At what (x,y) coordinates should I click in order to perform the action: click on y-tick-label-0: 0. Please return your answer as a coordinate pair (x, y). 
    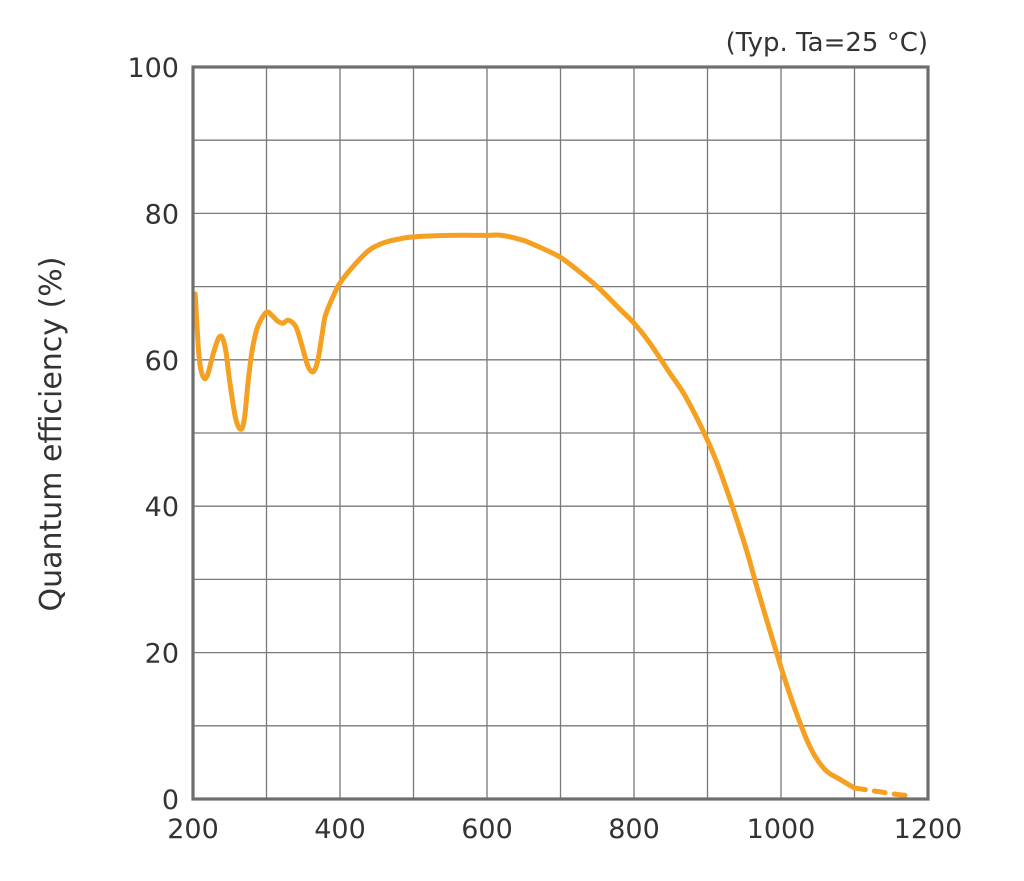
    Looking at the image, I should click on (170, 800).